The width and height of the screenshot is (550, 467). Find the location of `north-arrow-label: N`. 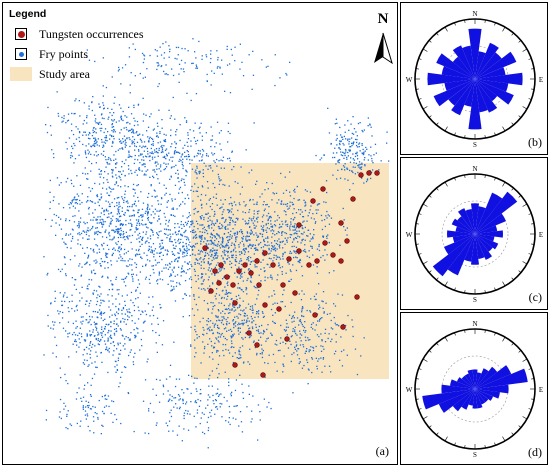

north-arrow-label: N is located at coordinates (383, 19).